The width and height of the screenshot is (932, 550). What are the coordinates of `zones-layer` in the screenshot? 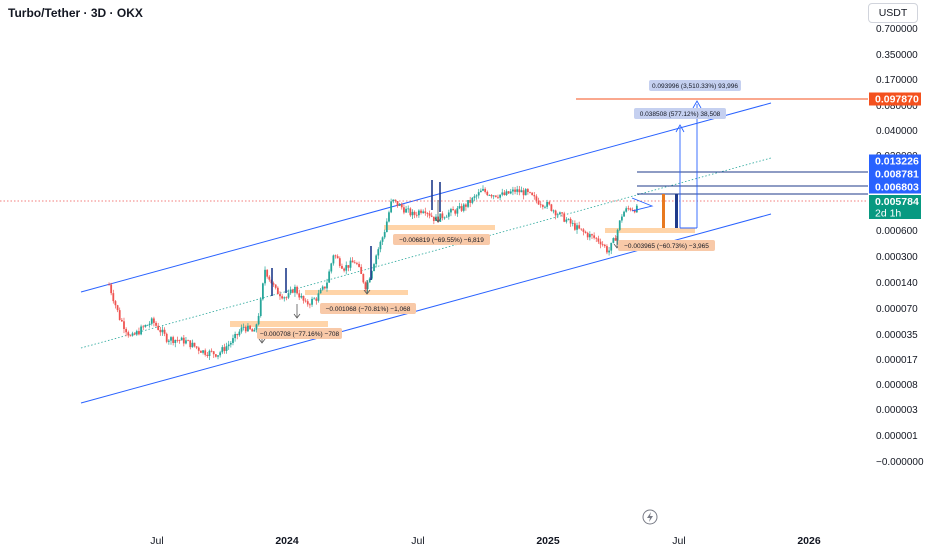 It's located at (462, 276).